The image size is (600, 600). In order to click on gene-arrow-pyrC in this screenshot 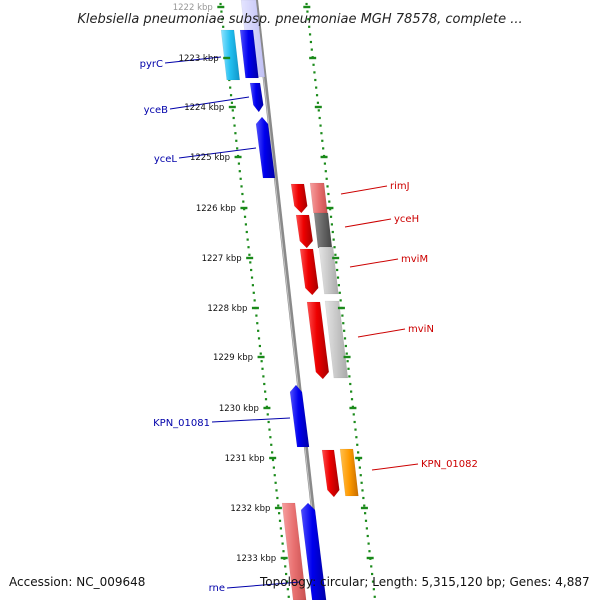, I will do `click(230, 55)`.